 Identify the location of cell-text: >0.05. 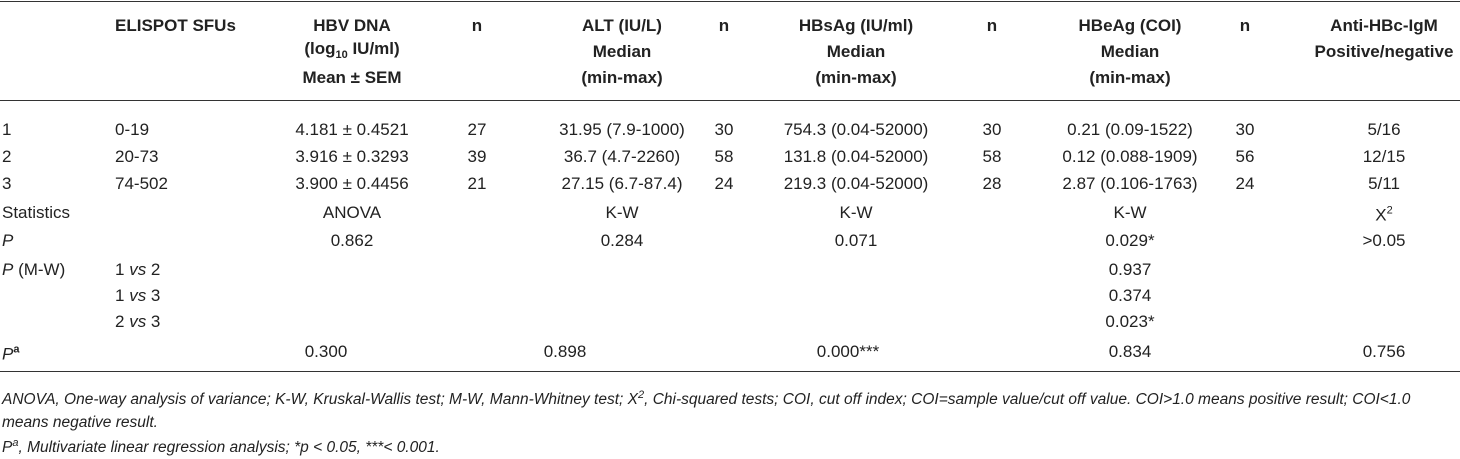
(1384, 240).